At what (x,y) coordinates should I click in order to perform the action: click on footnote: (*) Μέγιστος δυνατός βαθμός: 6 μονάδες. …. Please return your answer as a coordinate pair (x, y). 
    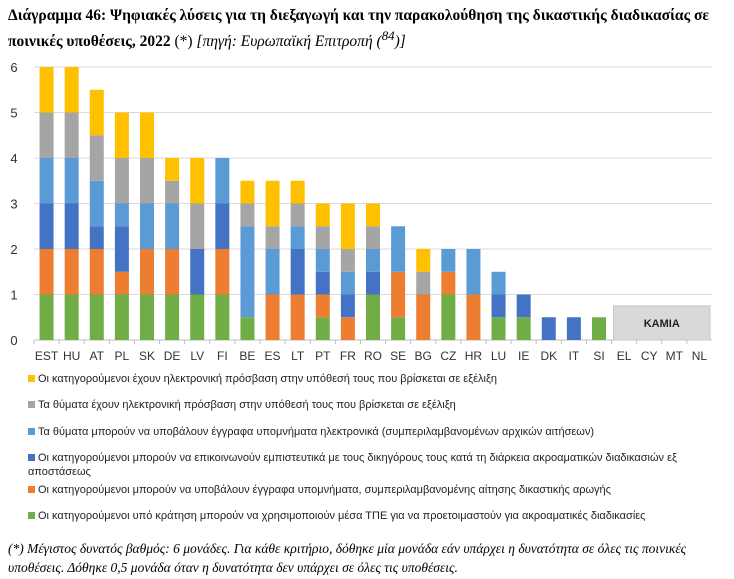
    Looking at the image, I should click on (347, 558).